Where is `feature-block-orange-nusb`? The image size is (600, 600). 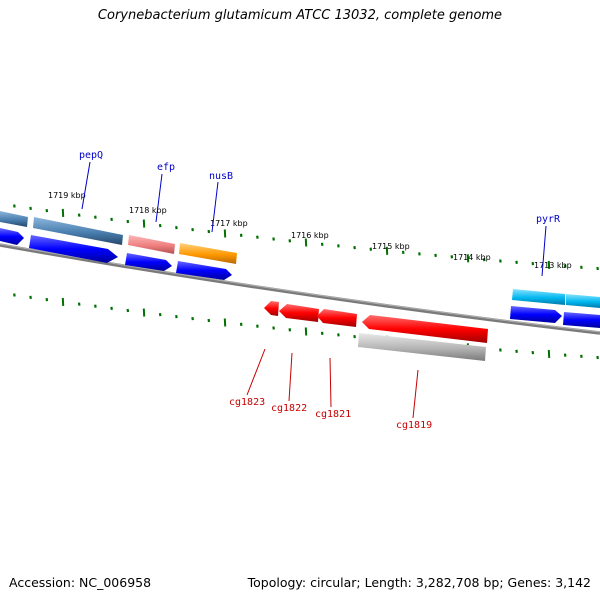
feature-block-orange-nusb is located at coordinates (208, 253).